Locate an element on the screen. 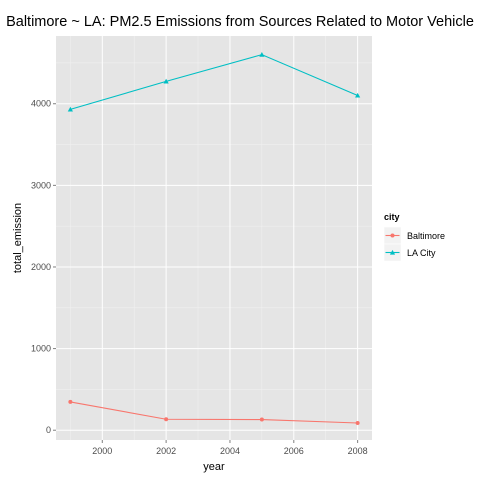 The image size is (480, 480). x-tick-label: 2002 is located at coordinates (166, 451).